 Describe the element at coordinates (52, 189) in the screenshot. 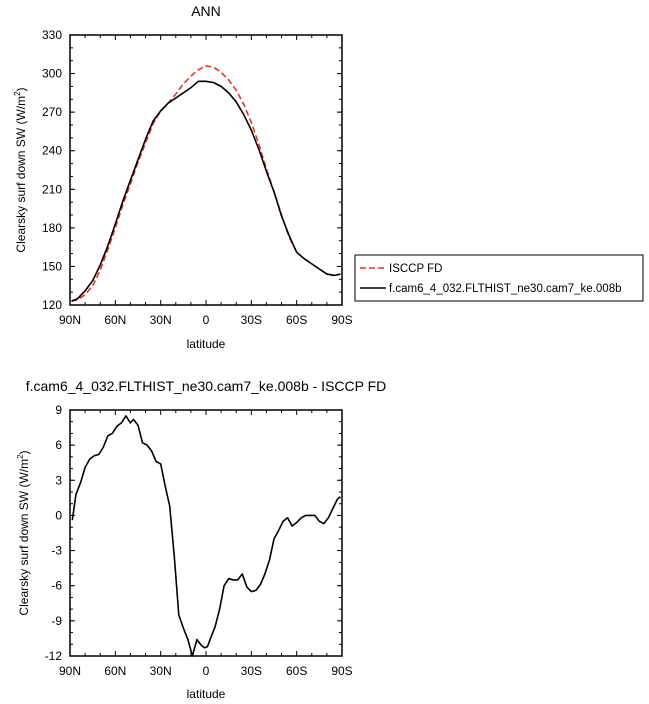

I see `top-y-tick-label: 210` at that location.